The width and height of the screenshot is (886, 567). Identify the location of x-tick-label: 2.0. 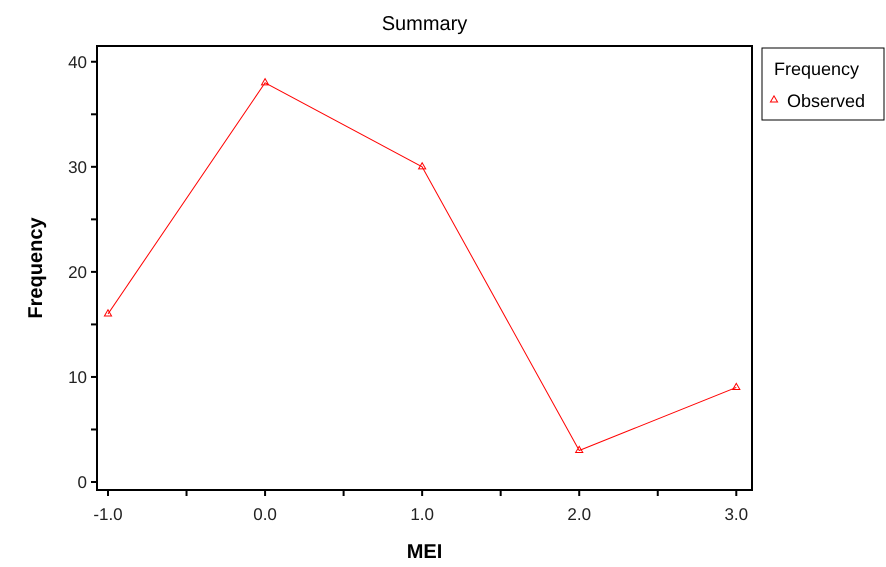
(579, 514).